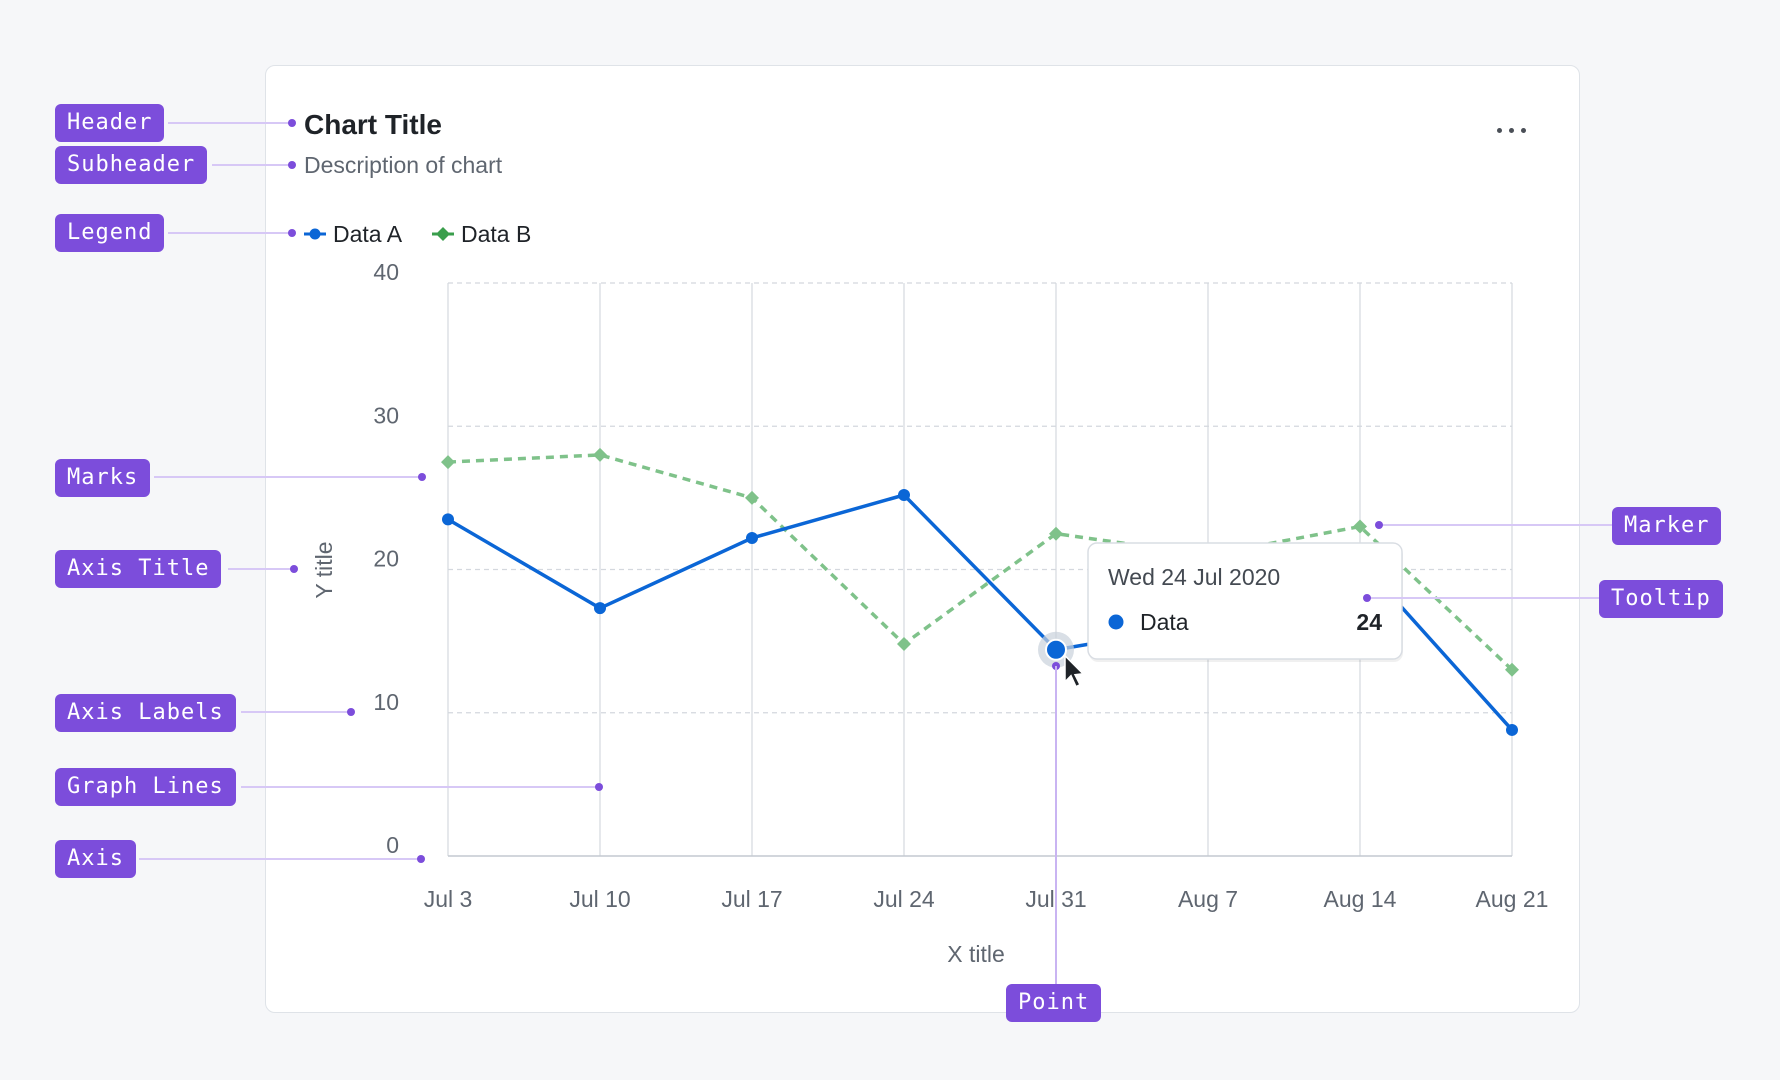 The image size is (1780, 1080). Describe the element at coordinates (324, 569) in the screenshot. I see `y-axis-title: Y title` at that location.